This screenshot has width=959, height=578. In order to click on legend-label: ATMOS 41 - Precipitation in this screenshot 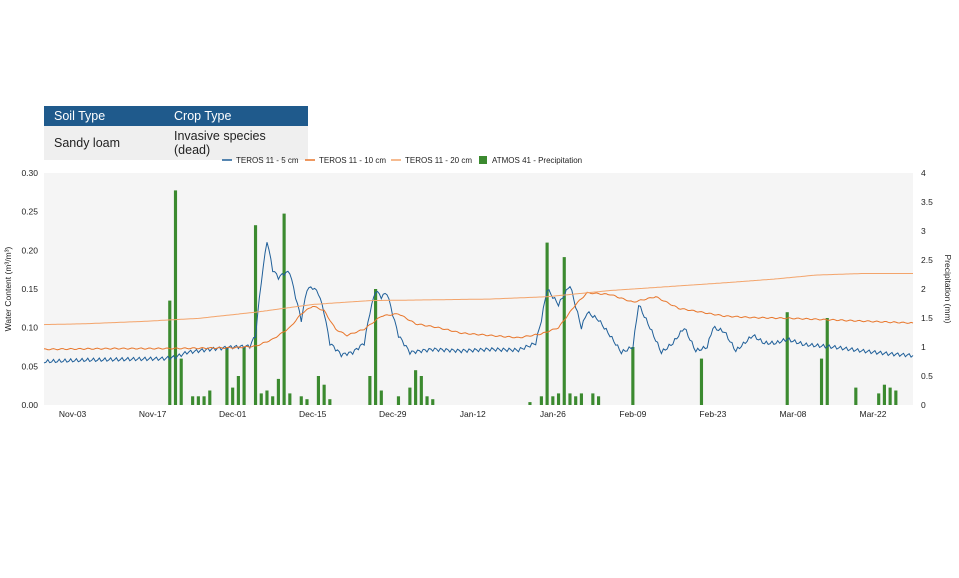, I will do `click(537, 160)`.